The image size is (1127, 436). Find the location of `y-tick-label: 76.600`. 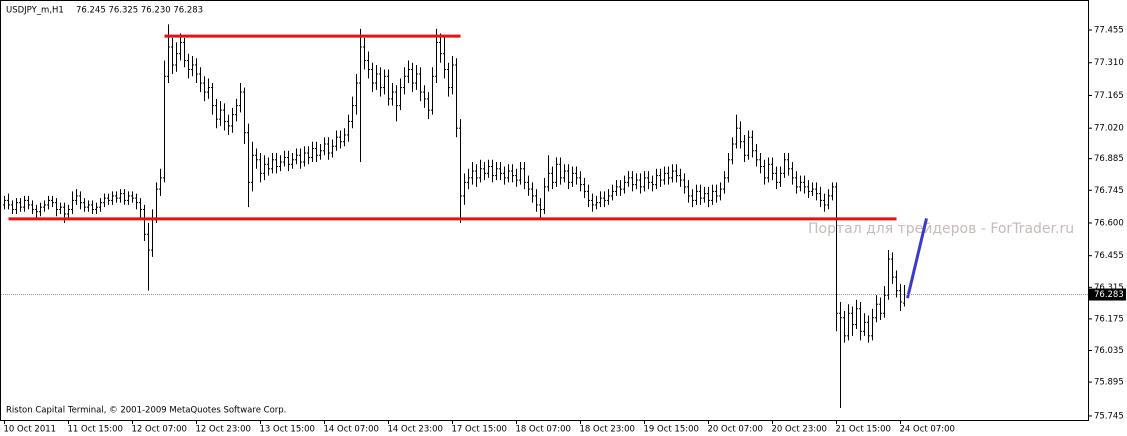

y-tick-label: 76.600 is located at coordinates (1109, 223).